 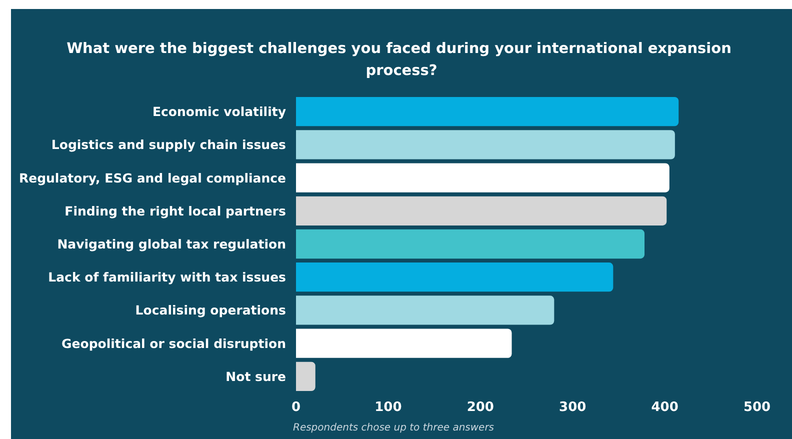 I want to click on x-tick-label: 400, so click(x=664, y=407).